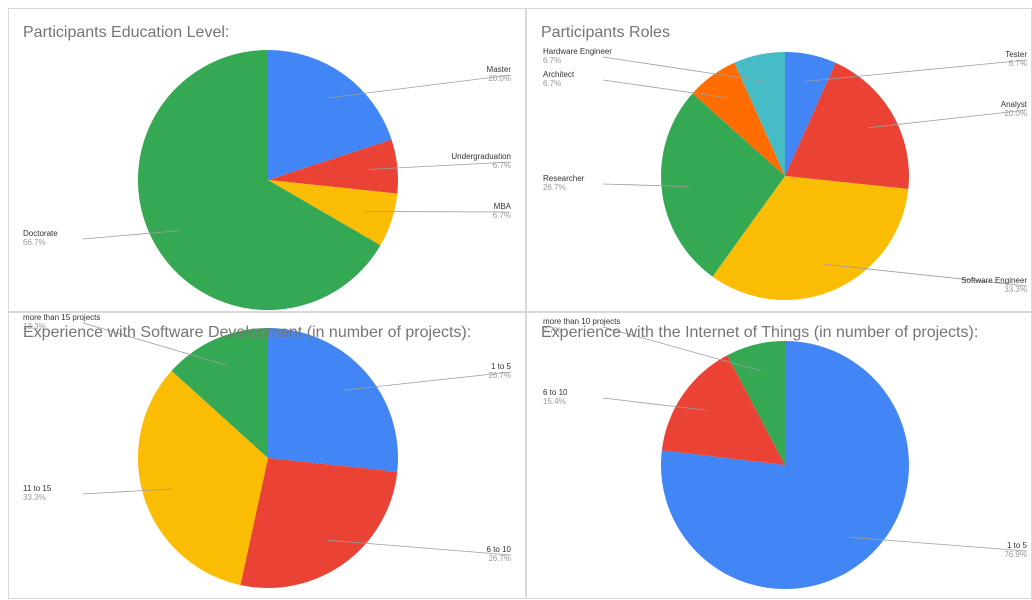 Image resolution: width=1032 pixels, height=600 pixels. Describe the element at coordinates (554, 401) in the screenshot. I see `slice-percent-label: 15.4%` at that location.